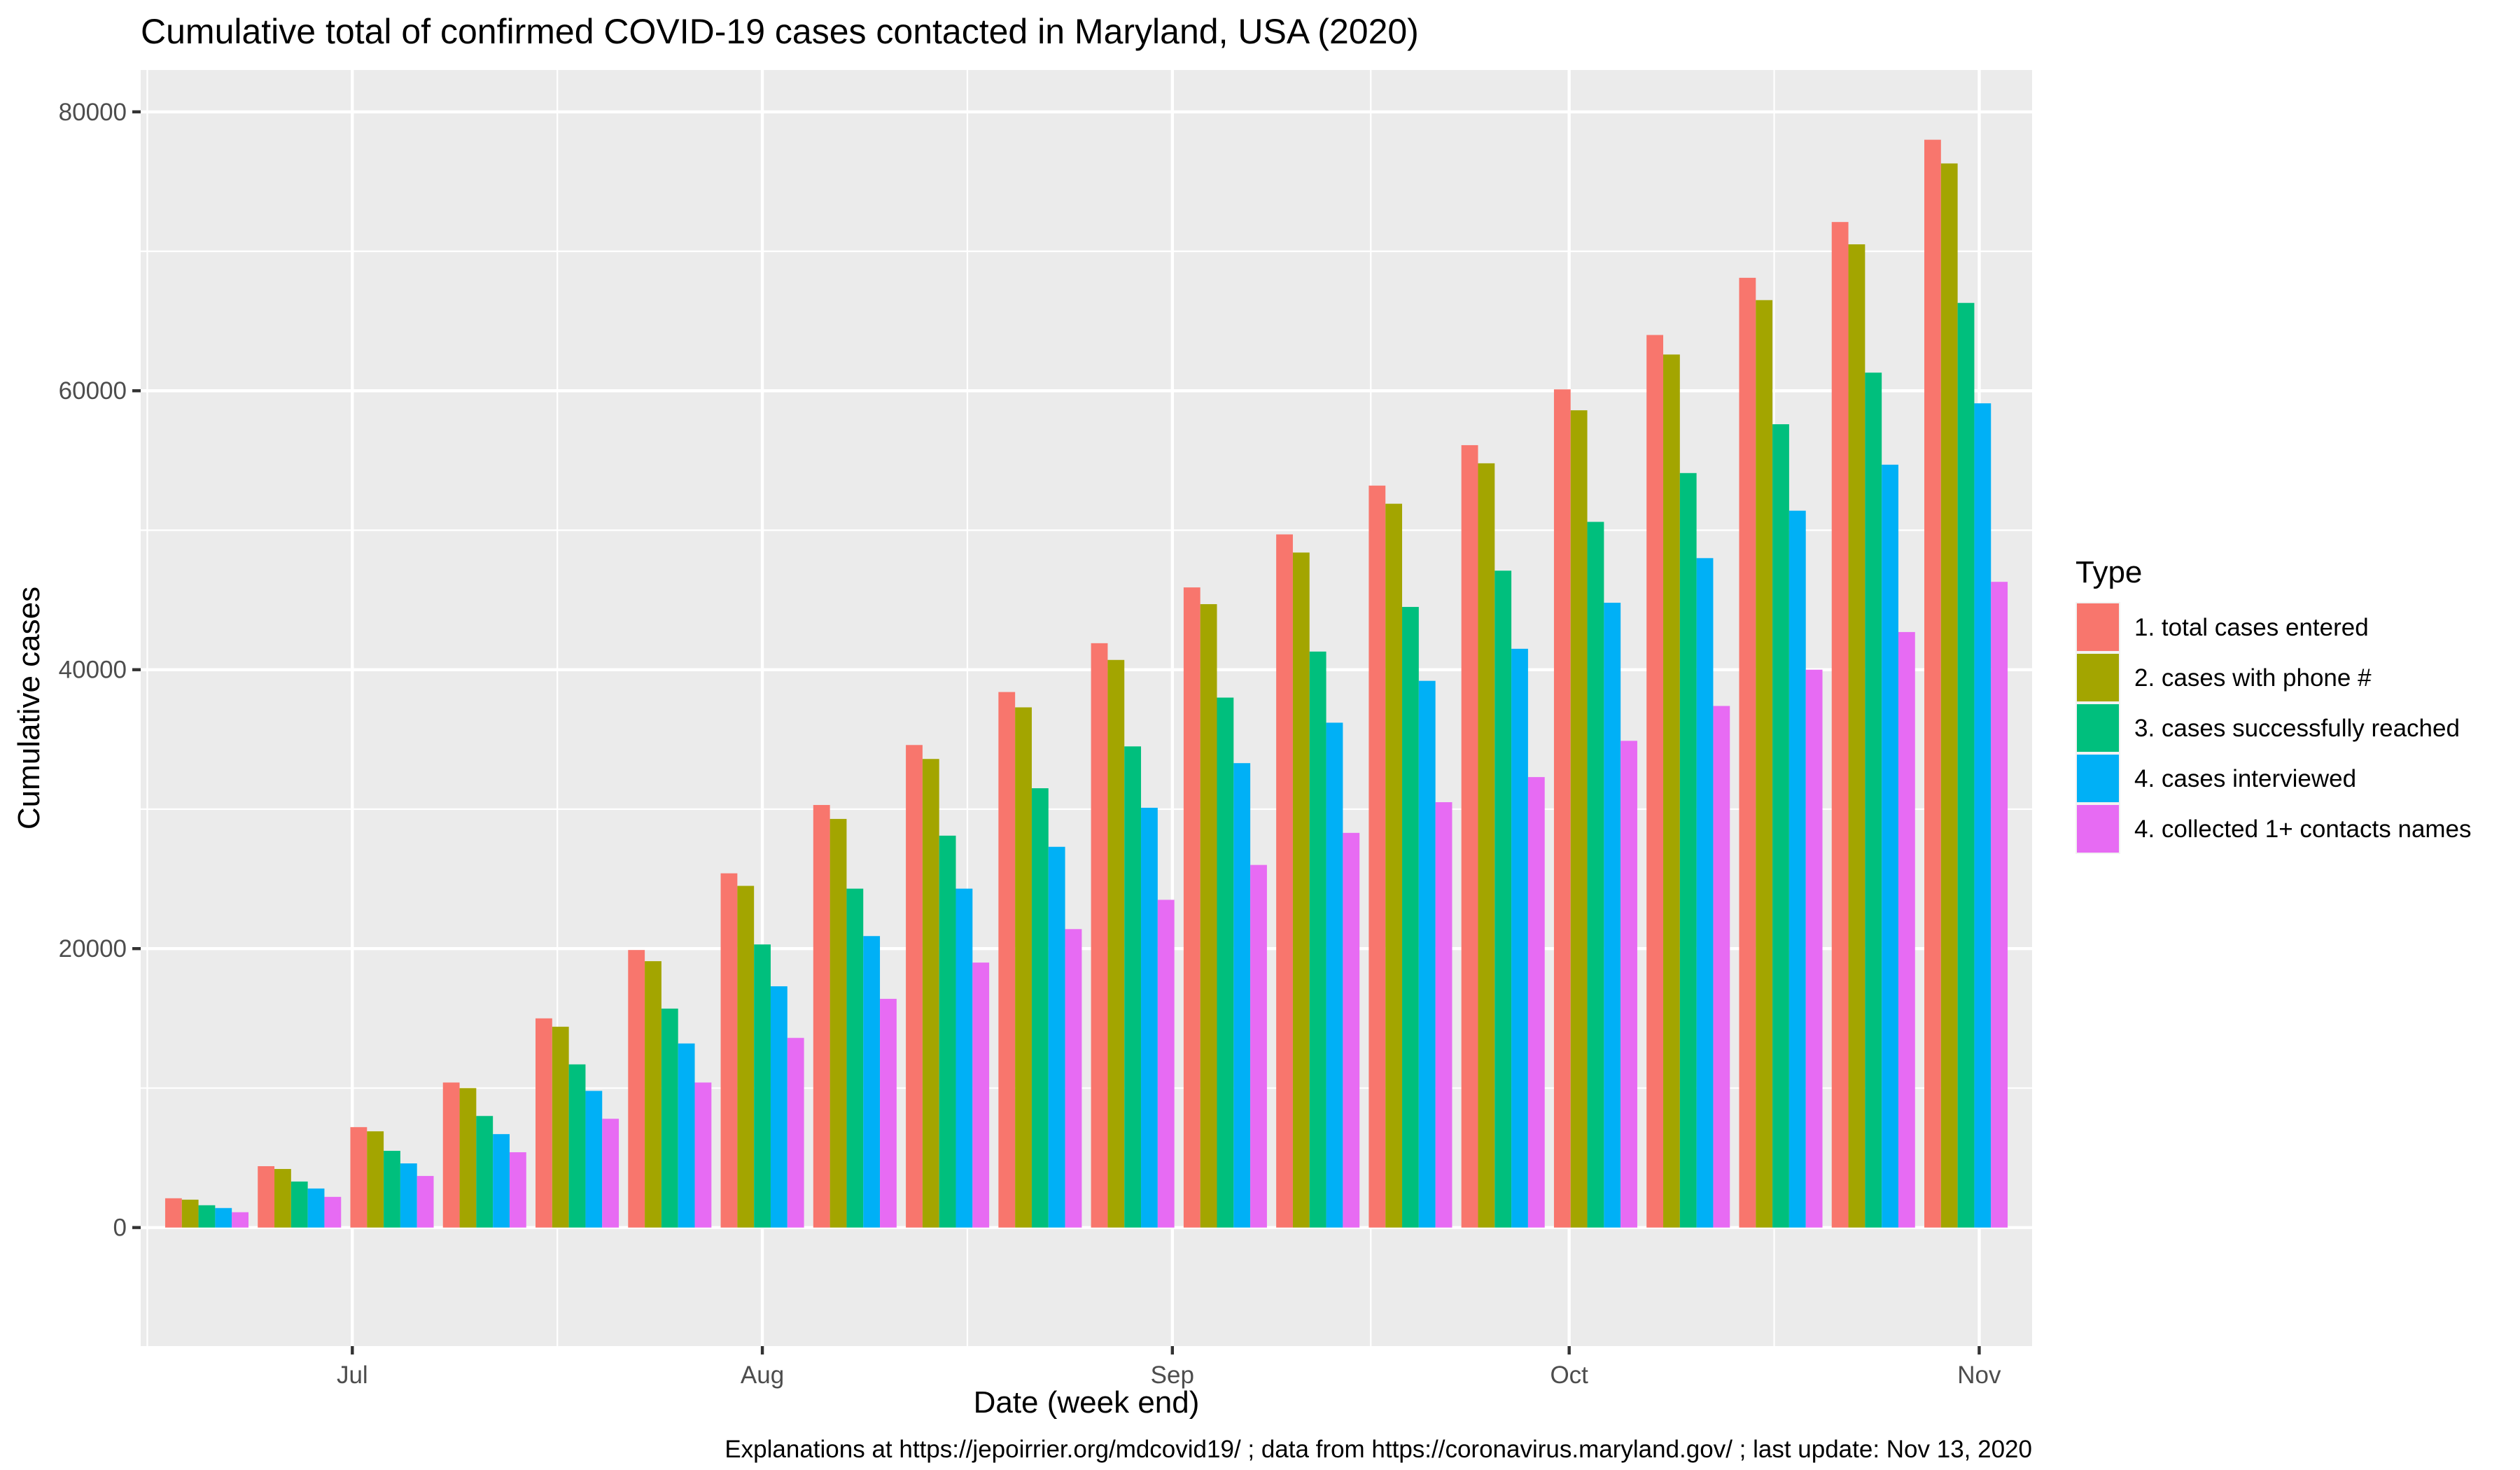  Describe the element at coordinates (2253, 678) in the screenshot. I see `legend-label: 2. cases with phone #` at that location.